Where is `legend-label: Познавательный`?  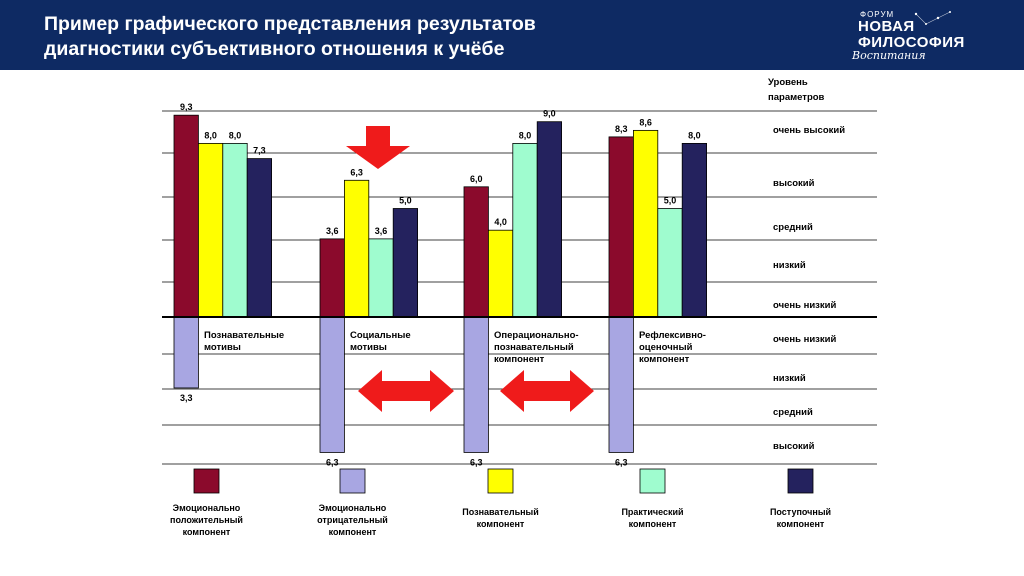 legend-label: Познавательный is located at coordinates (500, 512).